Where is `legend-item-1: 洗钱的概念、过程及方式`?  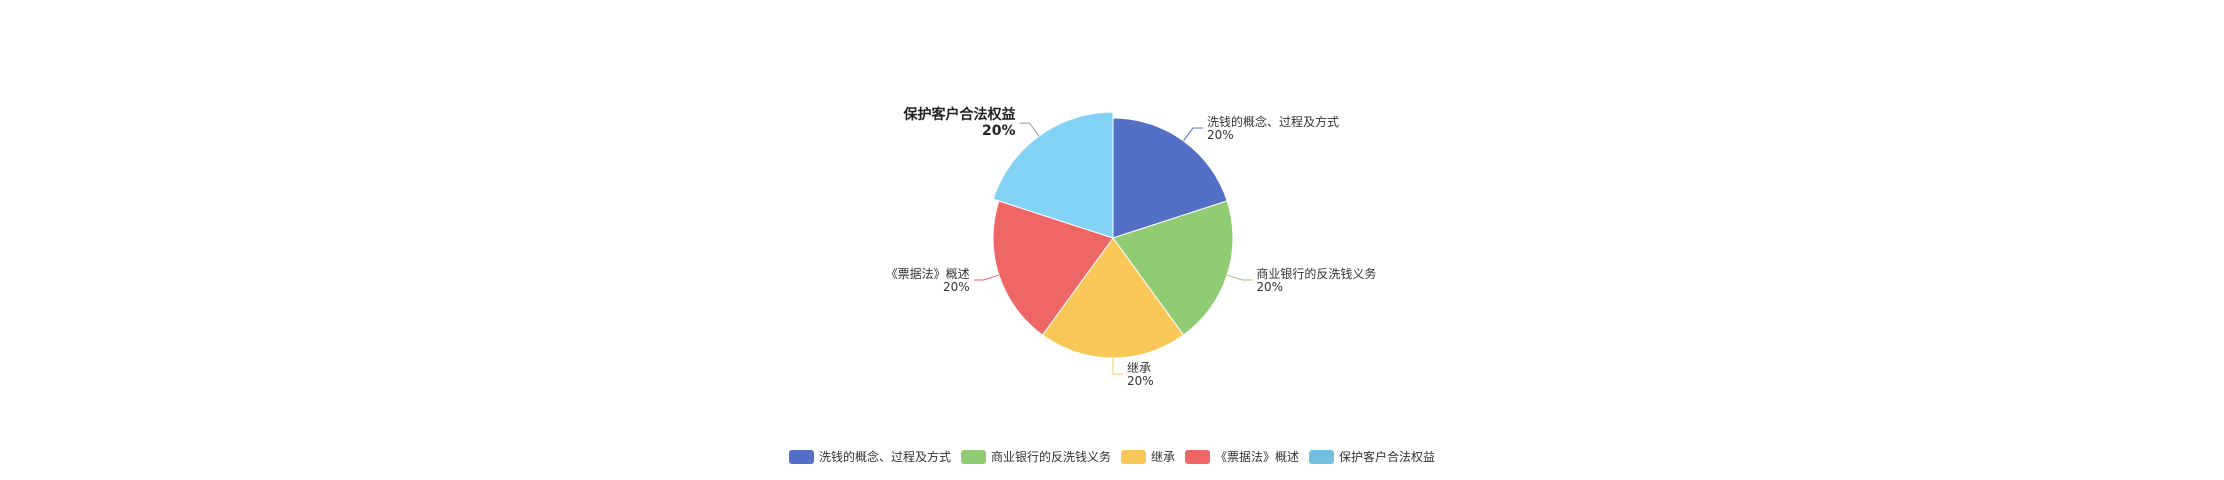 legend-item-1: 洗钱的概念、过程及方式 is located at coordinates (869, 456).